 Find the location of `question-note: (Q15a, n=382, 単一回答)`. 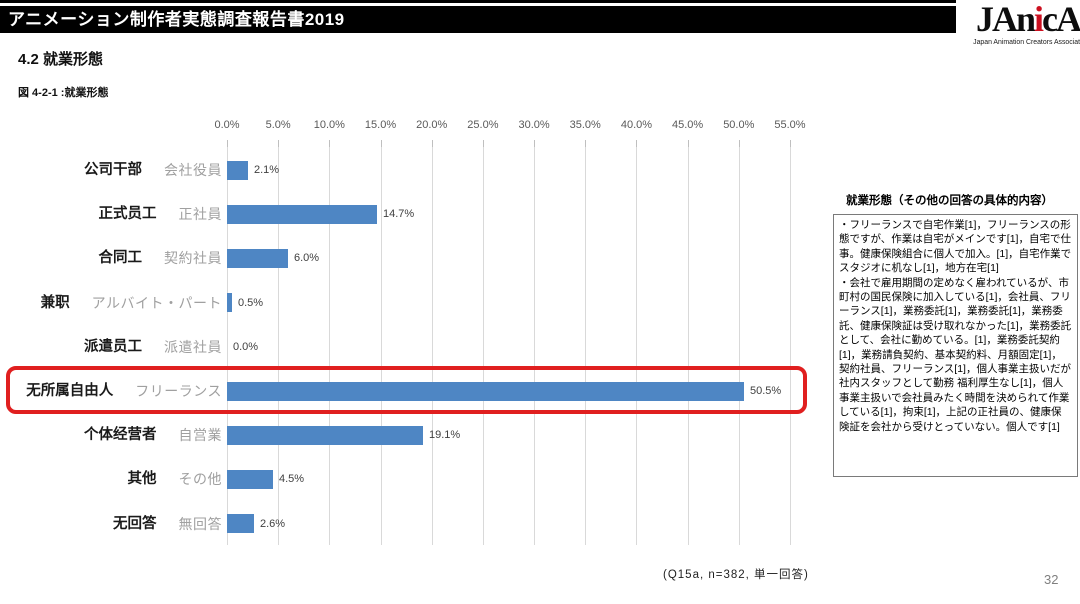

question-note: (Q15a, n=382, 単一回答) is located at coordinates (736, 575).